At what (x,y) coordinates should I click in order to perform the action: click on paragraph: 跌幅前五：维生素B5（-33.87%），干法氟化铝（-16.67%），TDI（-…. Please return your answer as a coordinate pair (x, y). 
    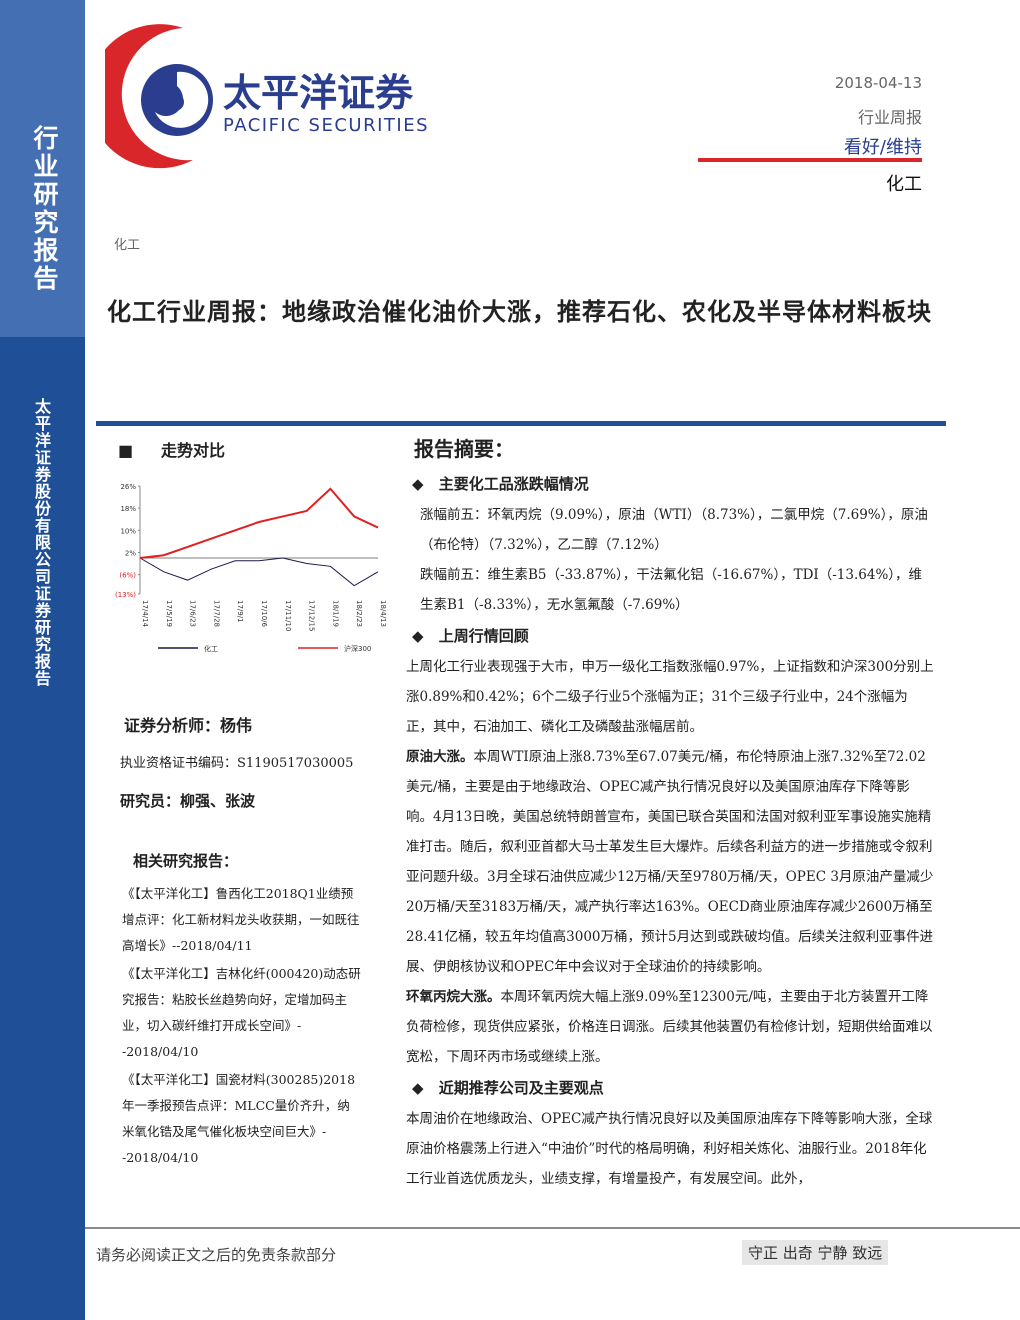
    Looking at the image, I should click on (668, 590).